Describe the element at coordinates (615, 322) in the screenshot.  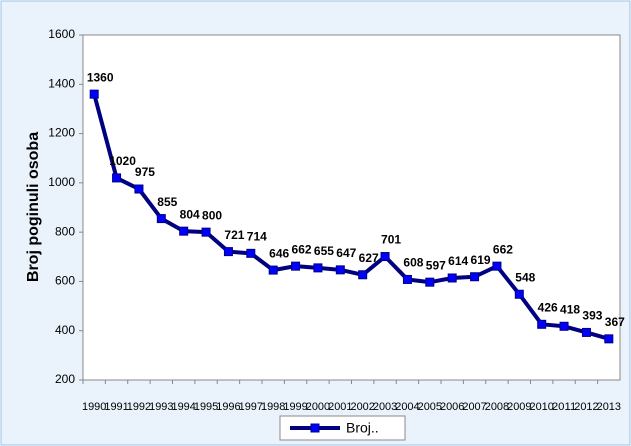
I see `data-label: 367` at that location.